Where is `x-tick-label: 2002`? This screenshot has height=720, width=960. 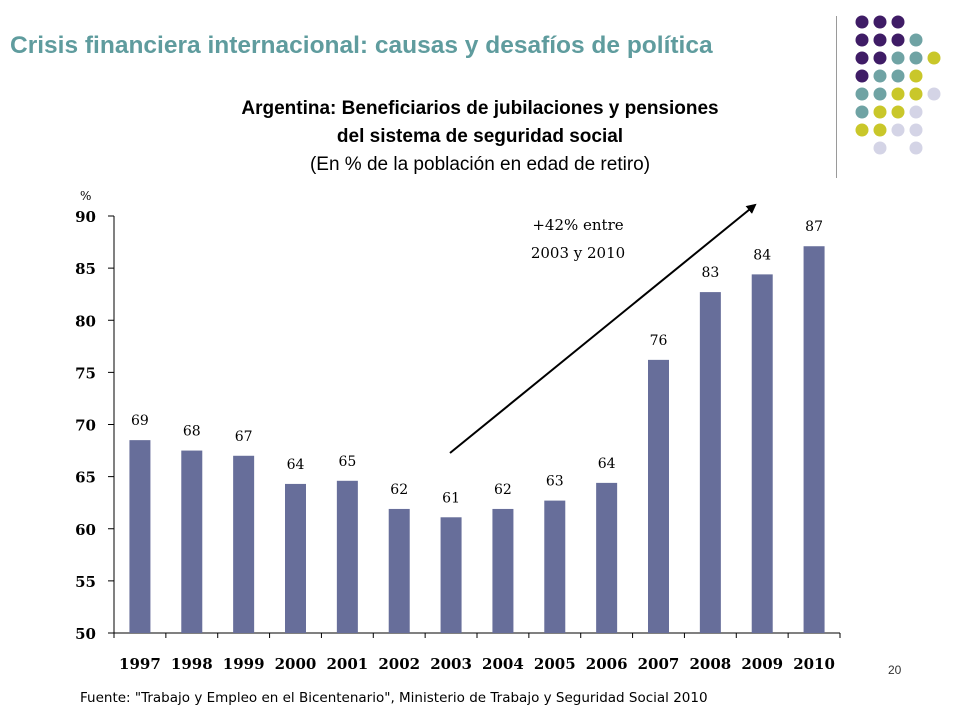
x-tick-label: 2002 is located at coordinates (399, 664).